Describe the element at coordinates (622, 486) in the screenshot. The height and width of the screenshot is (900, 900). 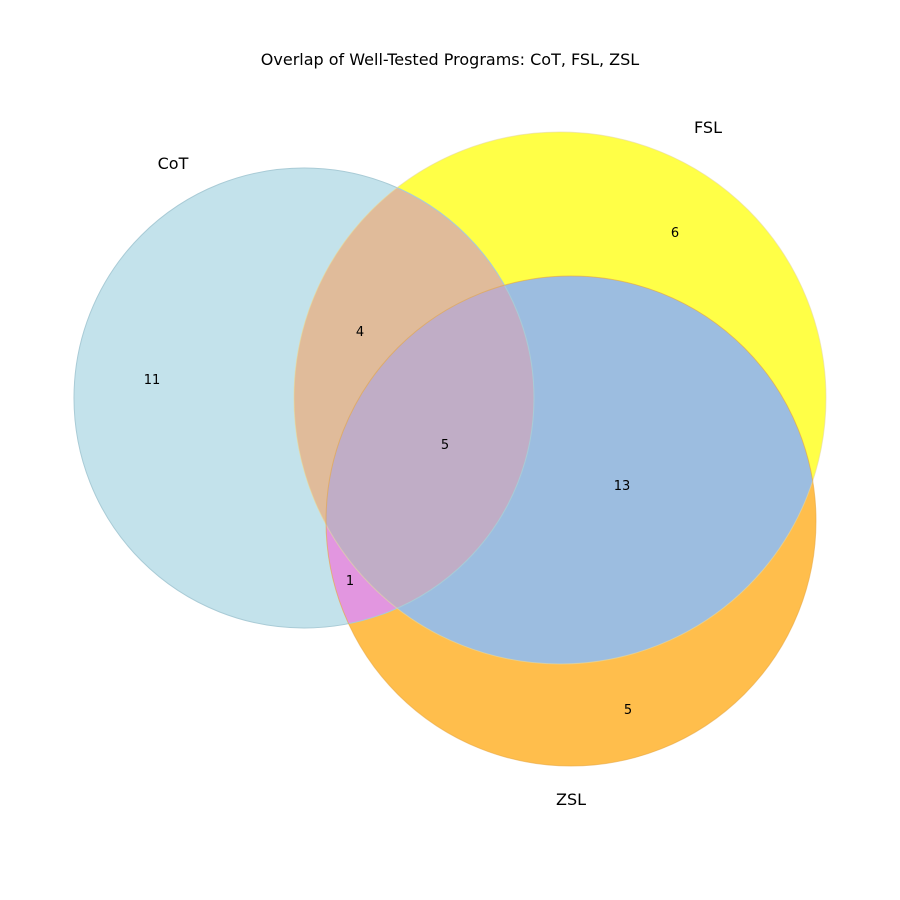
I see `count-fsl-zsl: 13` at that location.